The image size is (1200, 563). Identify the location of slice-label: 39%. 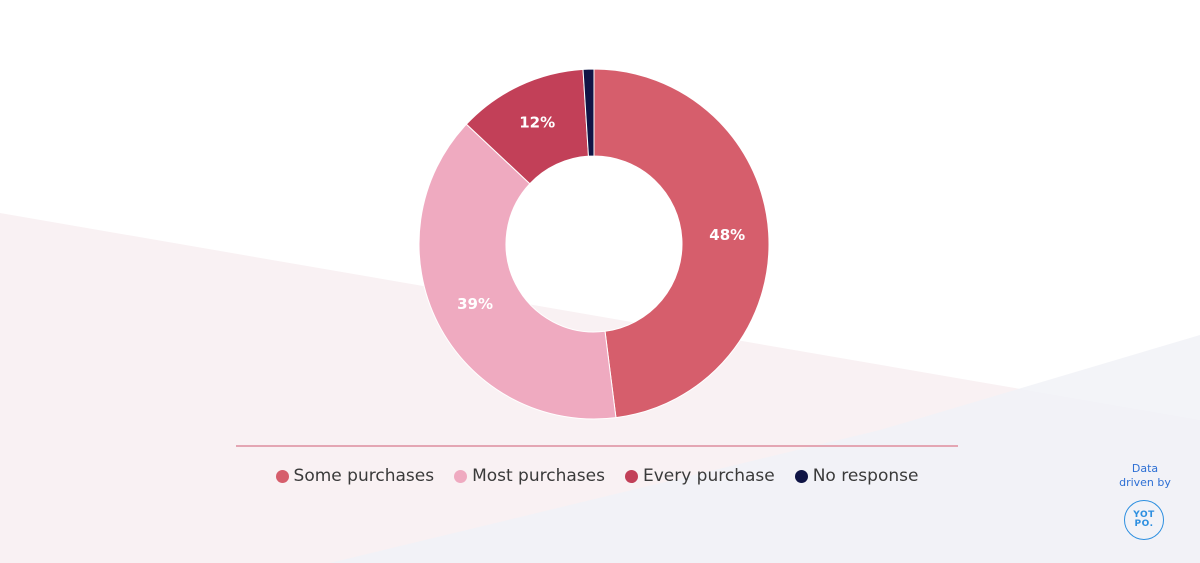
(475, 304).